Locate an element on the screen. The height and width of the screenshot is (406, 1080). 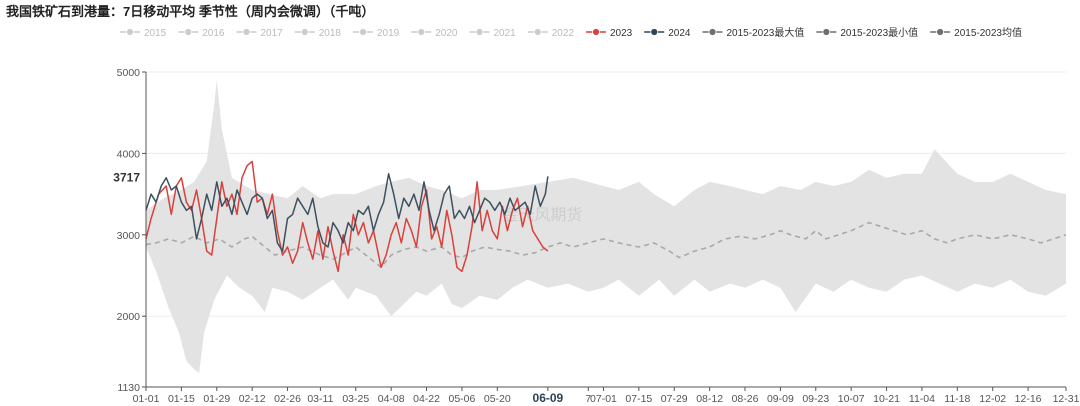
legend-label: 2018 is located at coordinates (330, 33).